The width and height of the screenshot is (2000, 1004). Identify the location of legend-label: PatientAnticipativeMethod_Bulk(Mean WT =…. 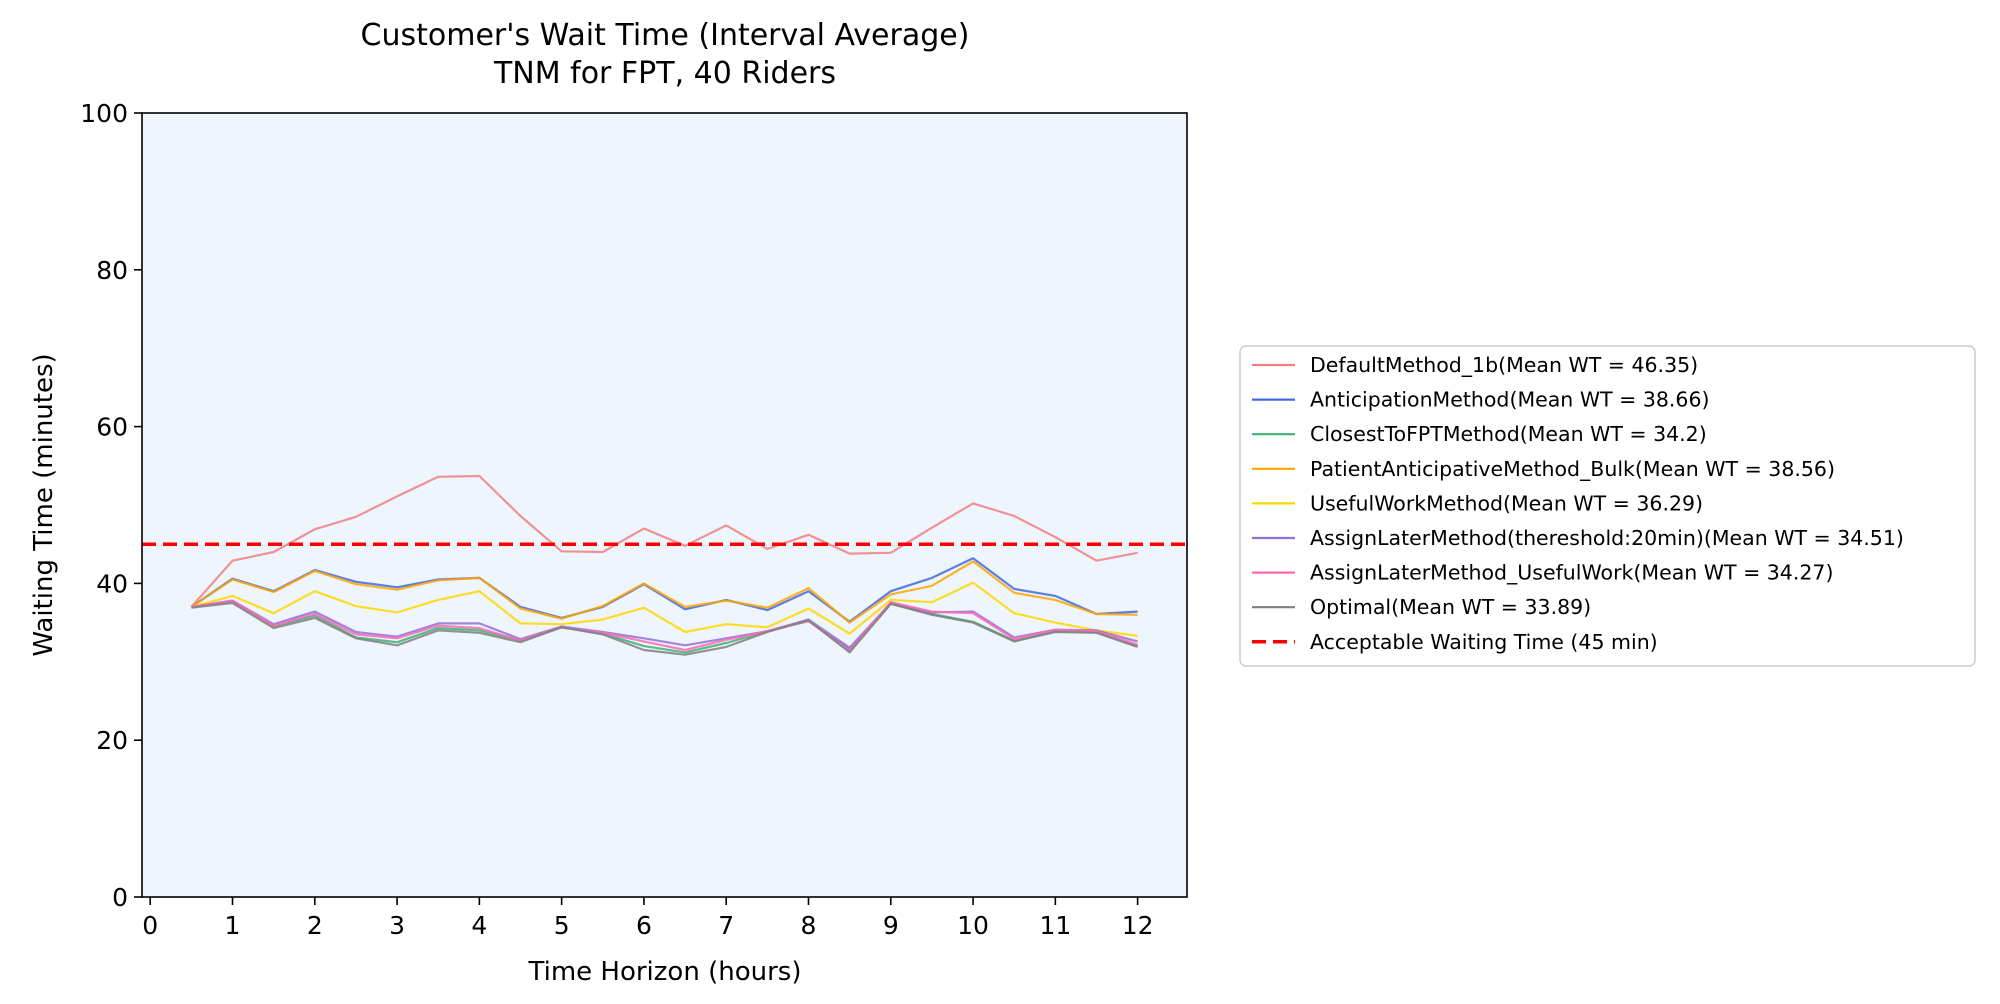
(1572, 469).